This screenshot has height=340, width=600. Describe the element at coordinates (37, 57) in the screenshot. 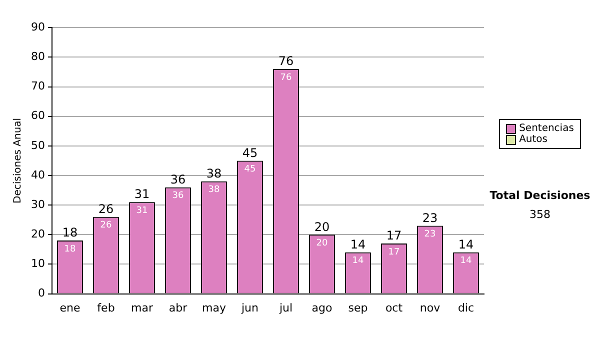

I see `y-tick-label: 80` at that location.